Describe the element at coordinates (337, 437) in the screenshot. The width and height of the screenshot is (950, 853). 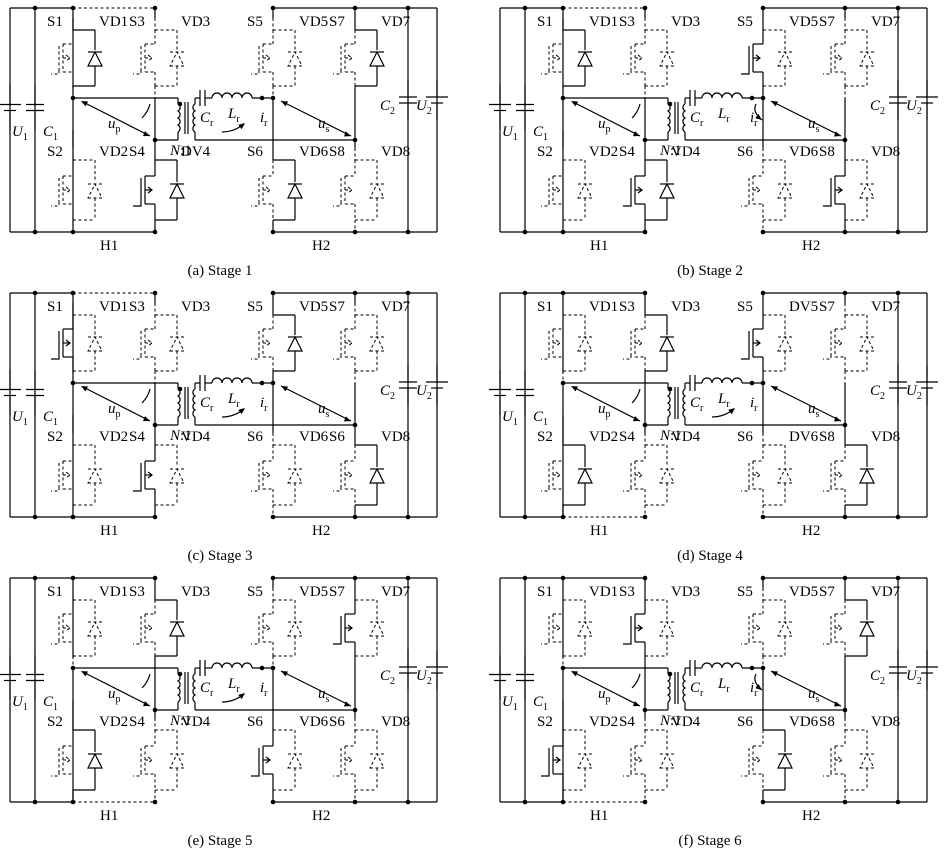
I see `switch-S8-label: S6` at that location.